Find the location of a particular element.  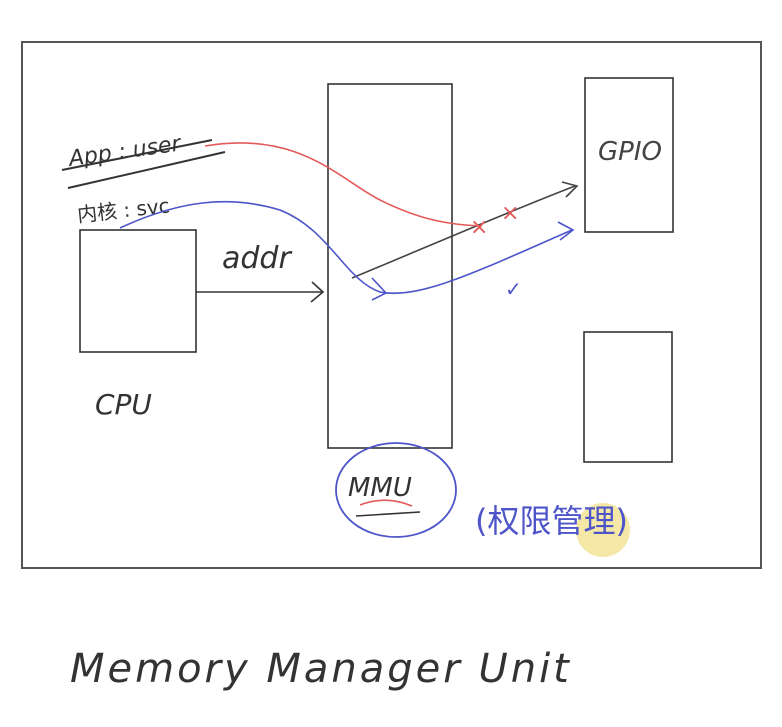

mmu-circle is located at coordinates (396, 490).